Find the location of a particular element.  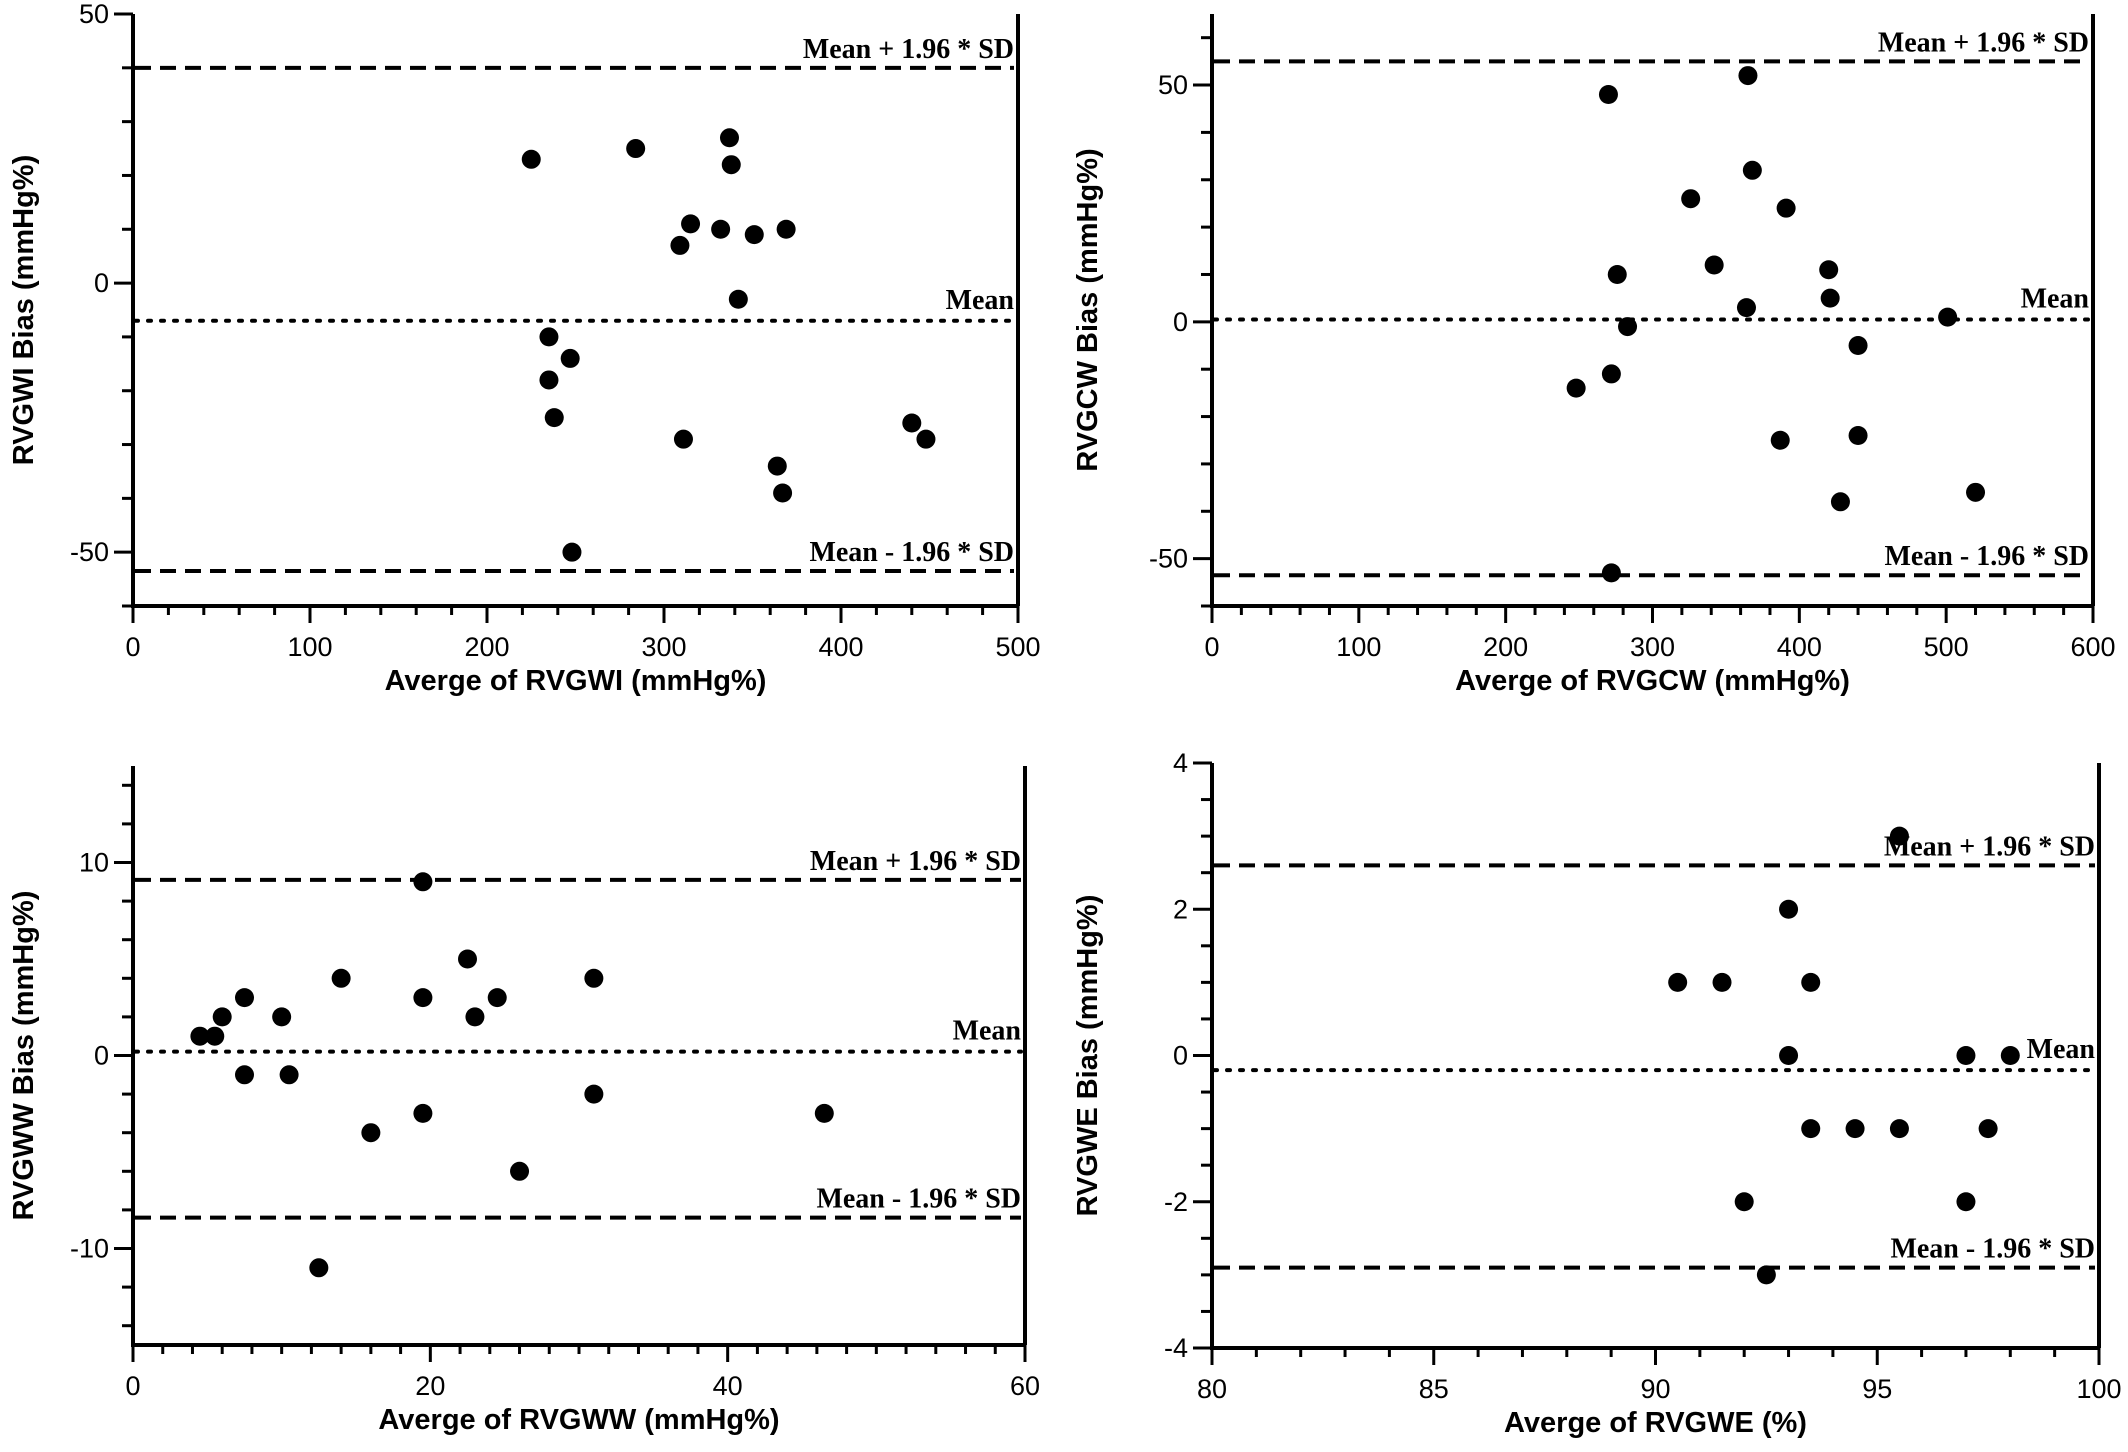

rvgwi-x-tick-label: 300 is located at coordinates (663, 647).